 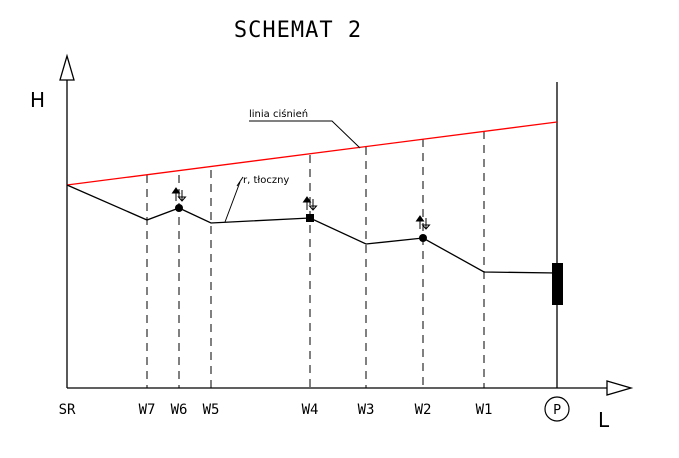 I want to click on x-axis-arrow-icon, so click(x=620, y=388).